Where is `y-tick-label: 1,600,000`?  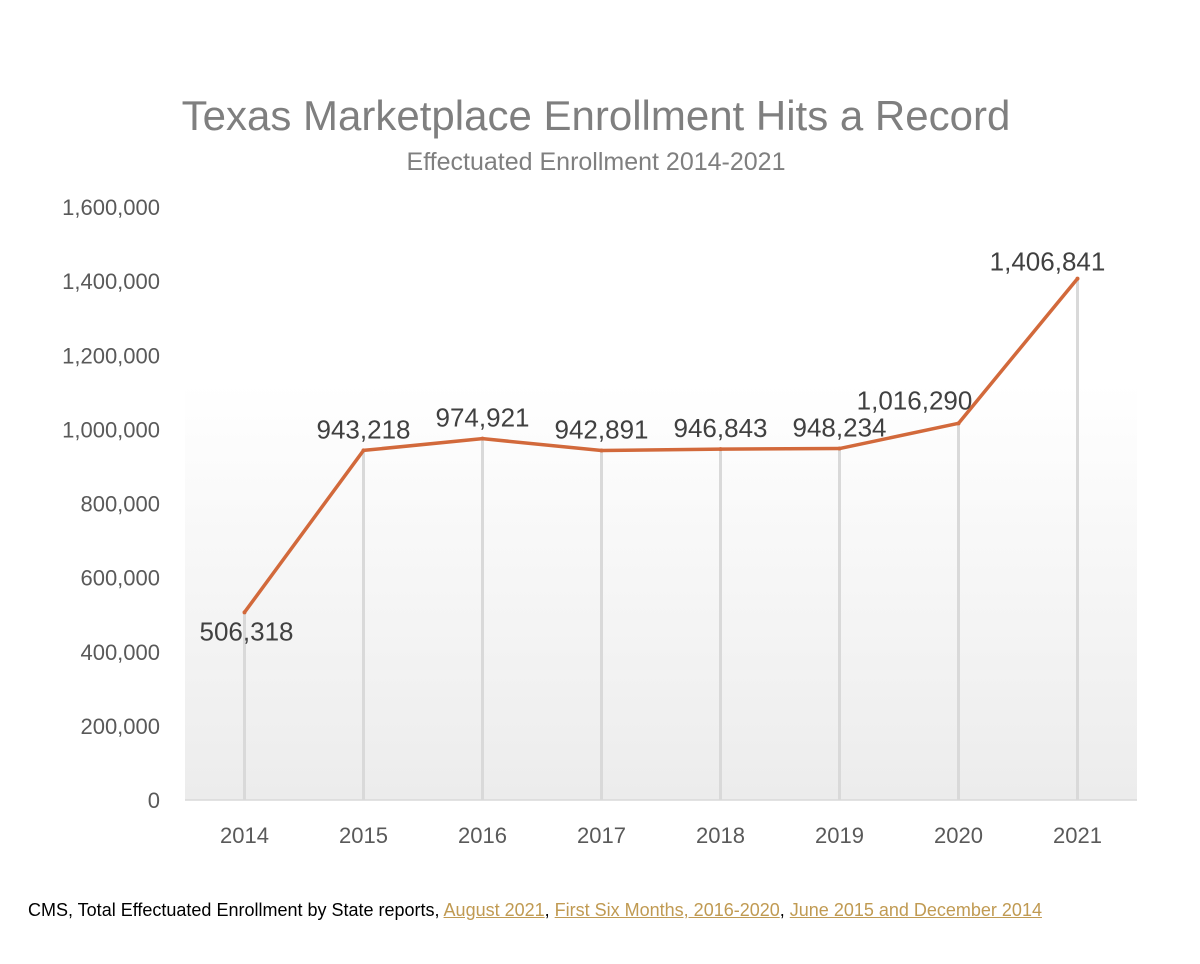 y-tick-label: 1,600,000 is located at coordinates (111, 207).